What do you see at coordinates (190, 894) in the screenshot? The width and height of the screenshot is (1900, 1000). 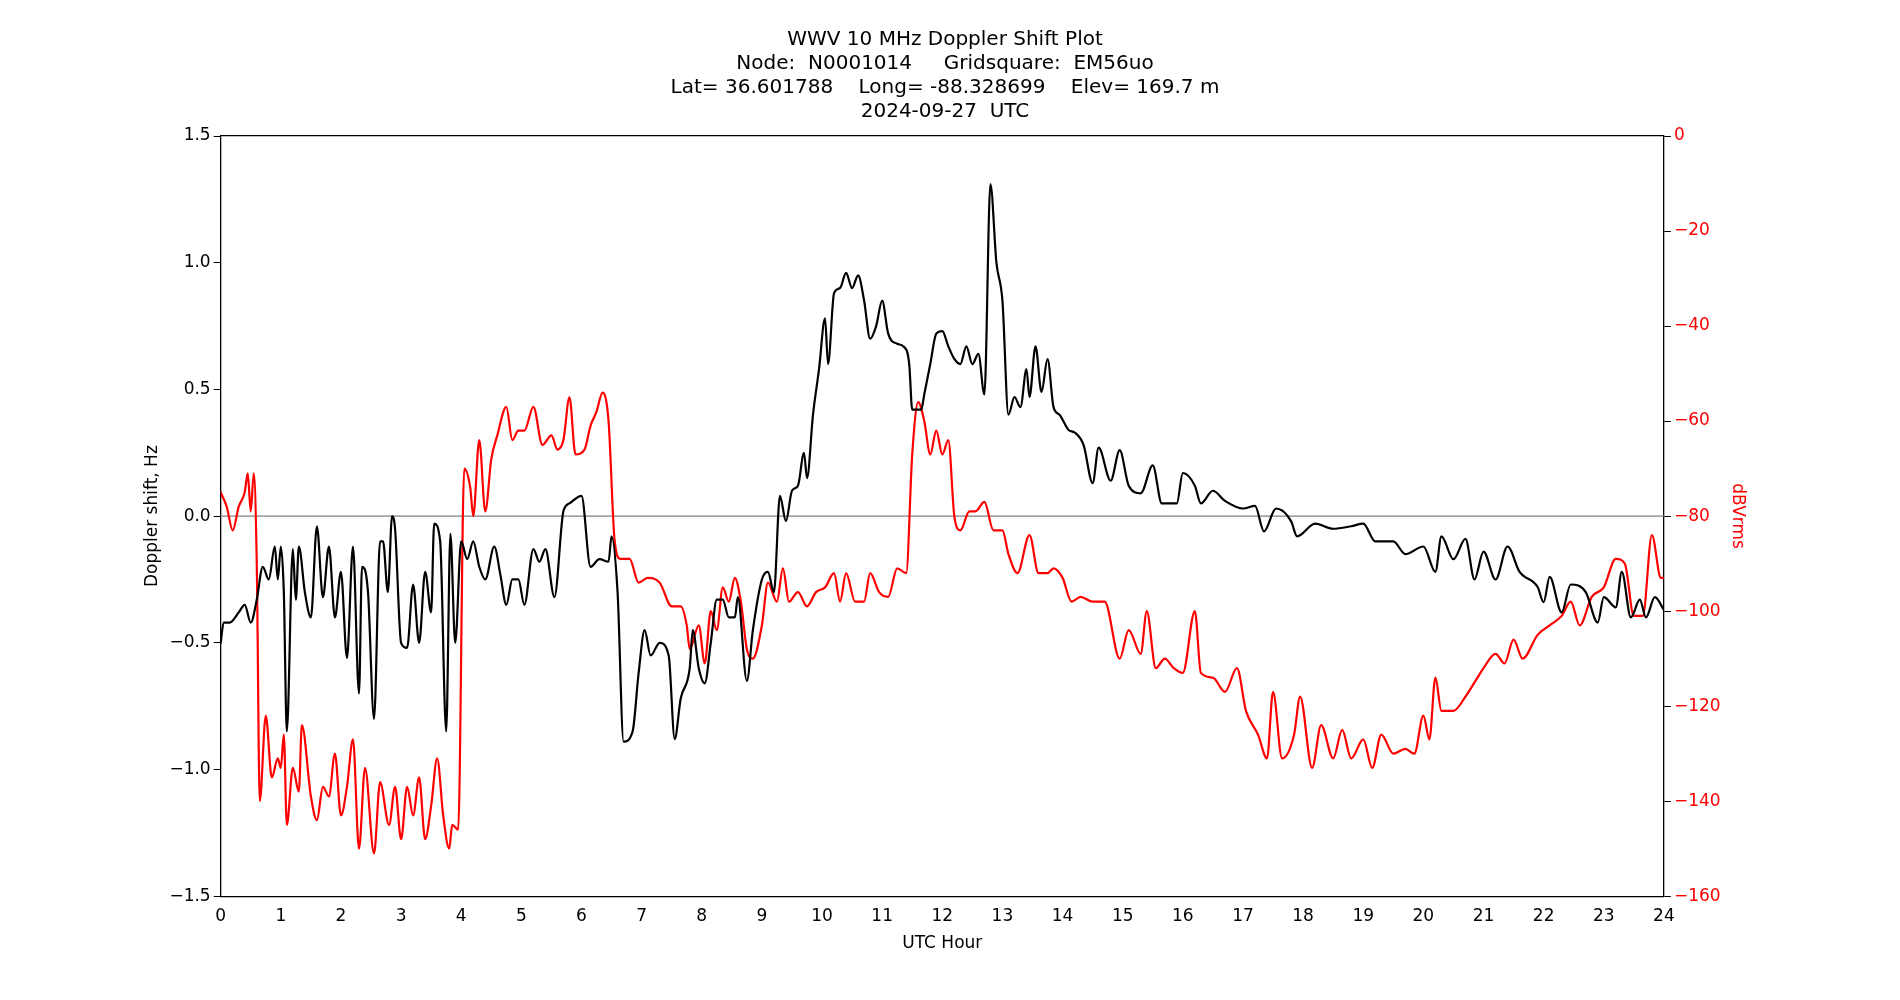 I see `y-tick-label: −1.5` at bounding box center [190, 894].